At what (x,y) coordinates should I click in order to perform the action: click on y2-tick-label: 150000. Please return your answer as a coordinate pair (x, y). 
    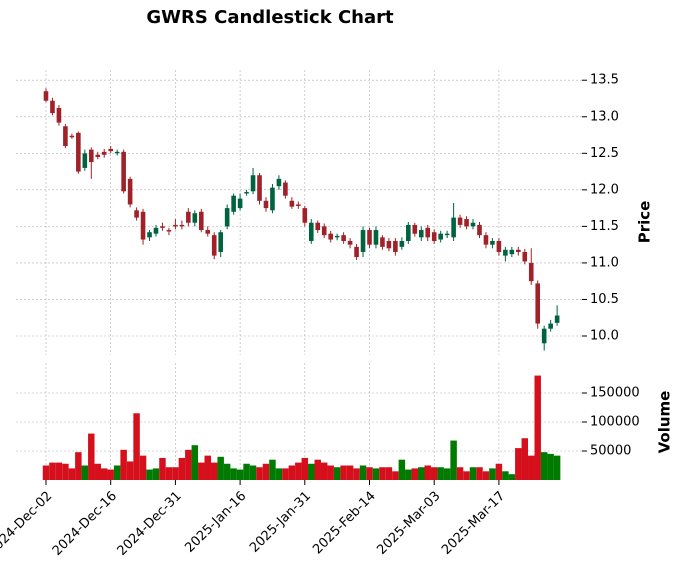
    Looking at the image, I should click on (615, 392).